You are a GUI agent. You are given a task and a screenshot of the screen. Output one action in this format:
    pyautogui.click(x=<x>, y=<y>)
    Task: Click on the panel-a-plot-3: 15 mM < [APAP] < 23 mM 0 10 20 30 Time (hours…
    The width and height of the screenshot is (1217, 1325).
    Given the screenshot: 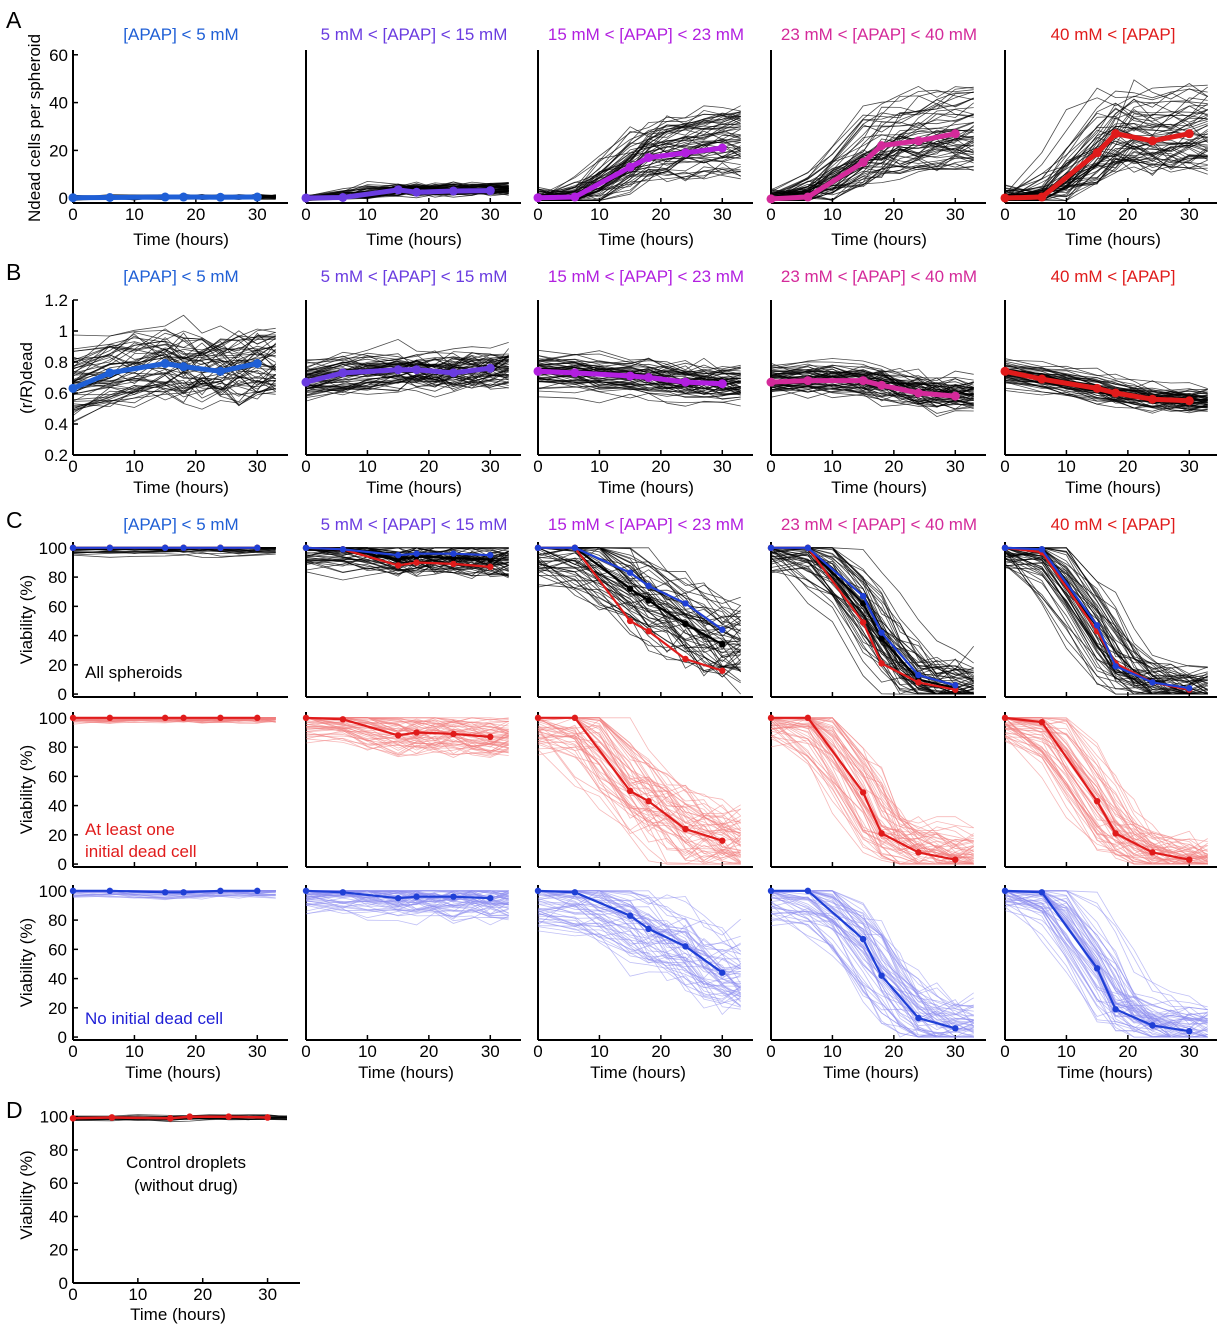 What is the action you would take?
    pyautogui.click(x=643, y=137)
    